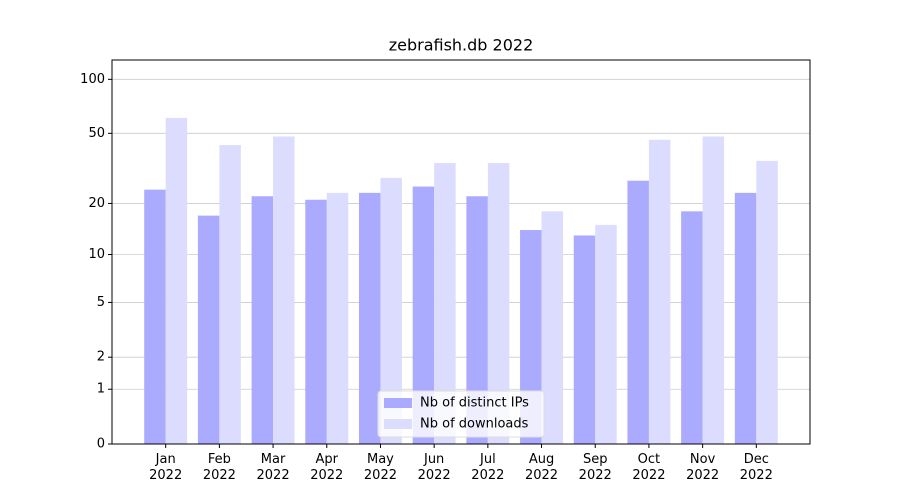 The width and height of the screenshot is (900, 500). Describe the element at coordinates (380, 467) in the screenshot. I see `x-tick-label: May 2022` at that location.